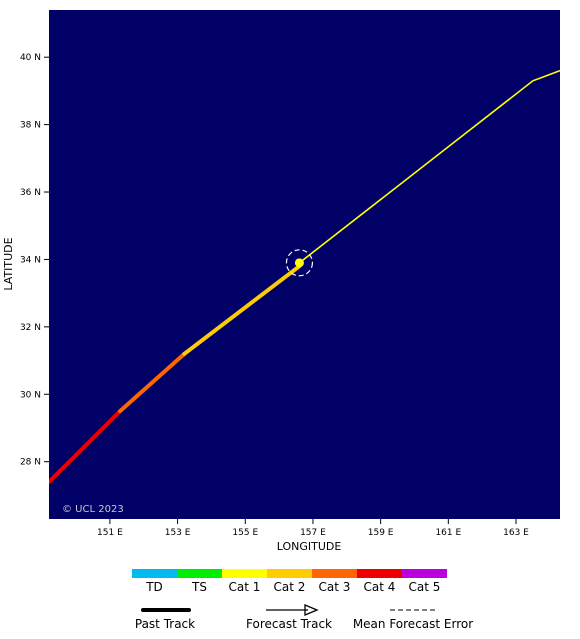 This screenshot has width=580, height=639. Describe the element at coordinates (290, 587) in the screenshot. I see `legend-category-label: Cat 2` at that location.